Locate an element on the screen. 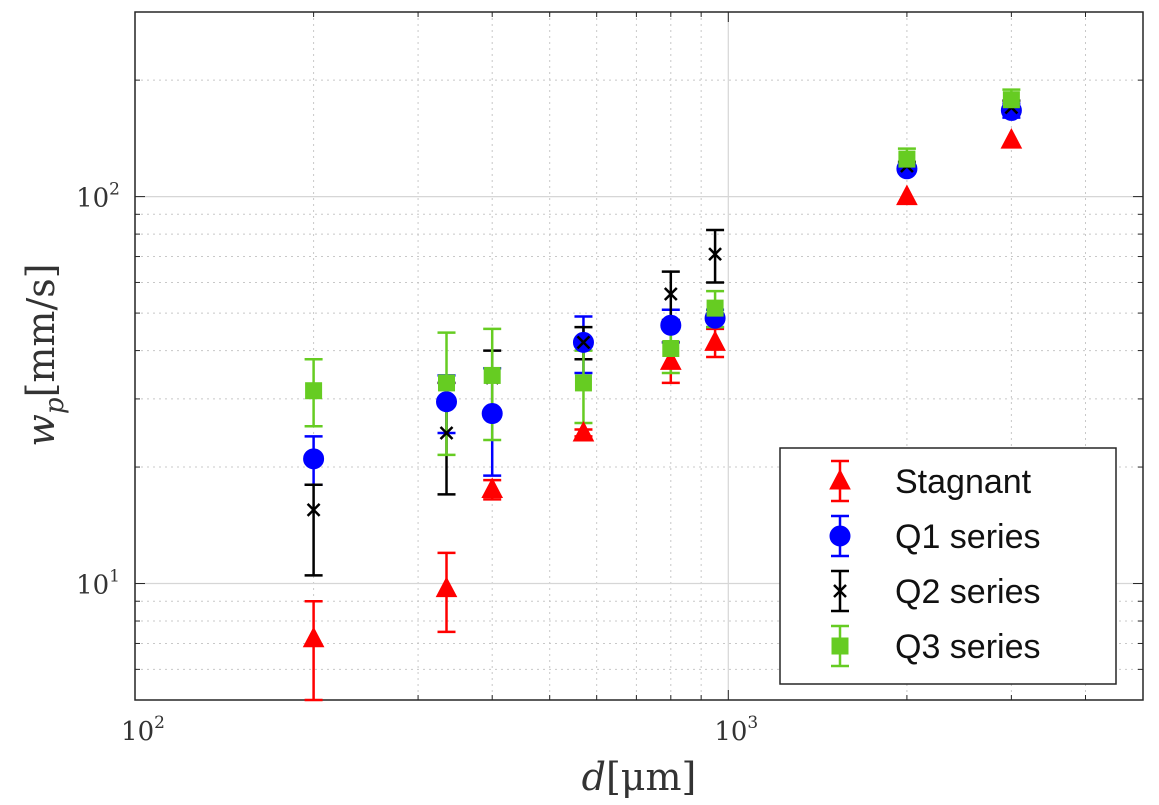 The image size is (1159, 805). y-axis-label-unit: [mm/s] is located at coordinates (41, 330).